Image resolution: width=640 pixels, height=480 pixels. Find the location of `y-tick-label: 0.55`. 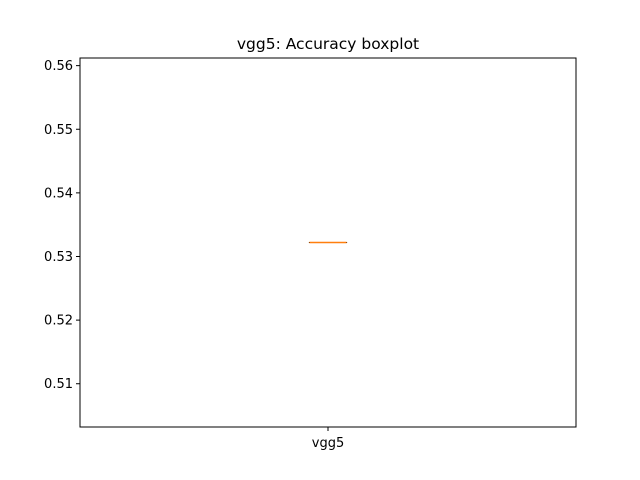

y-tick-label: 0.55 is located at coordinates (58, 130).